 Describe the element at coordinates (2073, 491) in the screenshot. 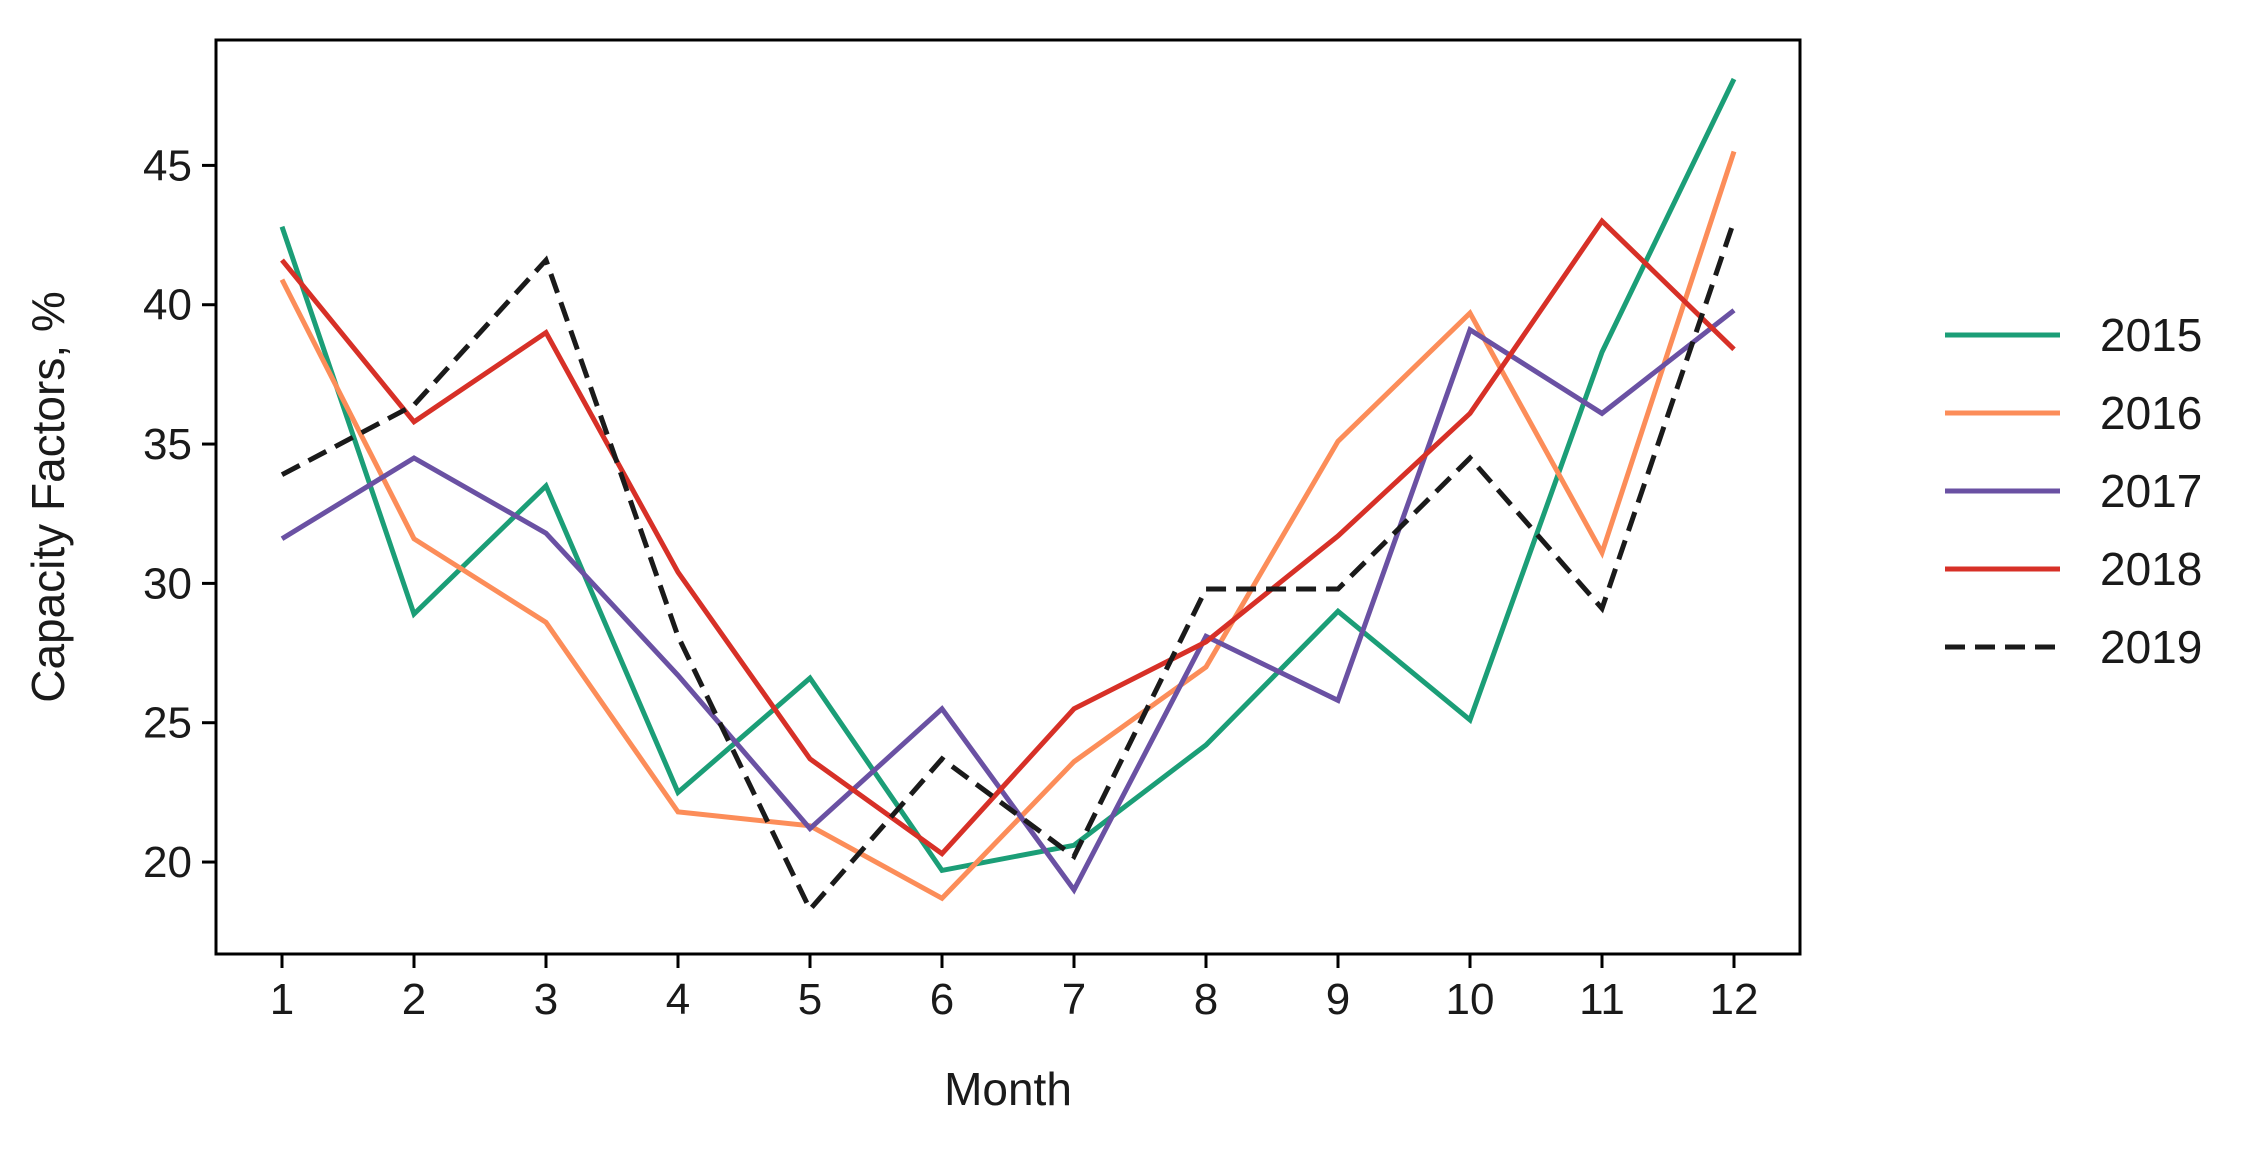

I see `legend: 2015 2016 2017 2018 2019` at that location.